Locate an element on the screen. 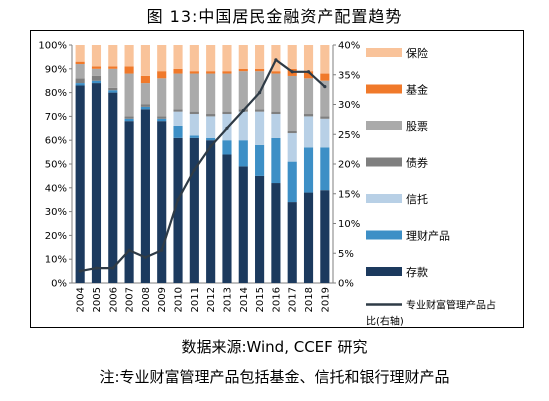 The image size is (549, 401). x-axis-tick-label: 2004 is located at coordinates (81, 299).